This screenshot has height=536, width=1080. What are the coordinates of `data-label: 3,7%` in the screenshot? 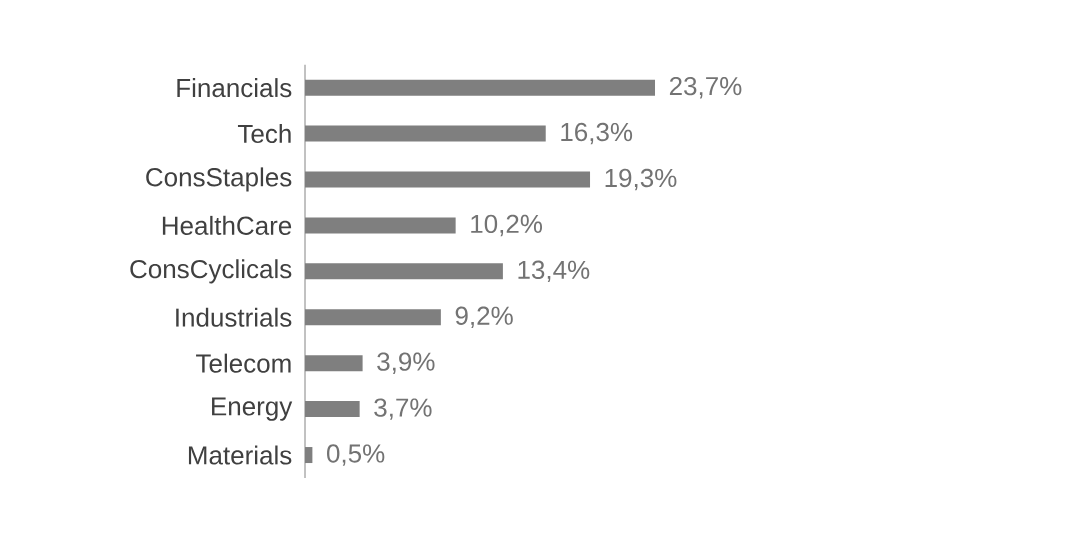 It's located at (403, 409).